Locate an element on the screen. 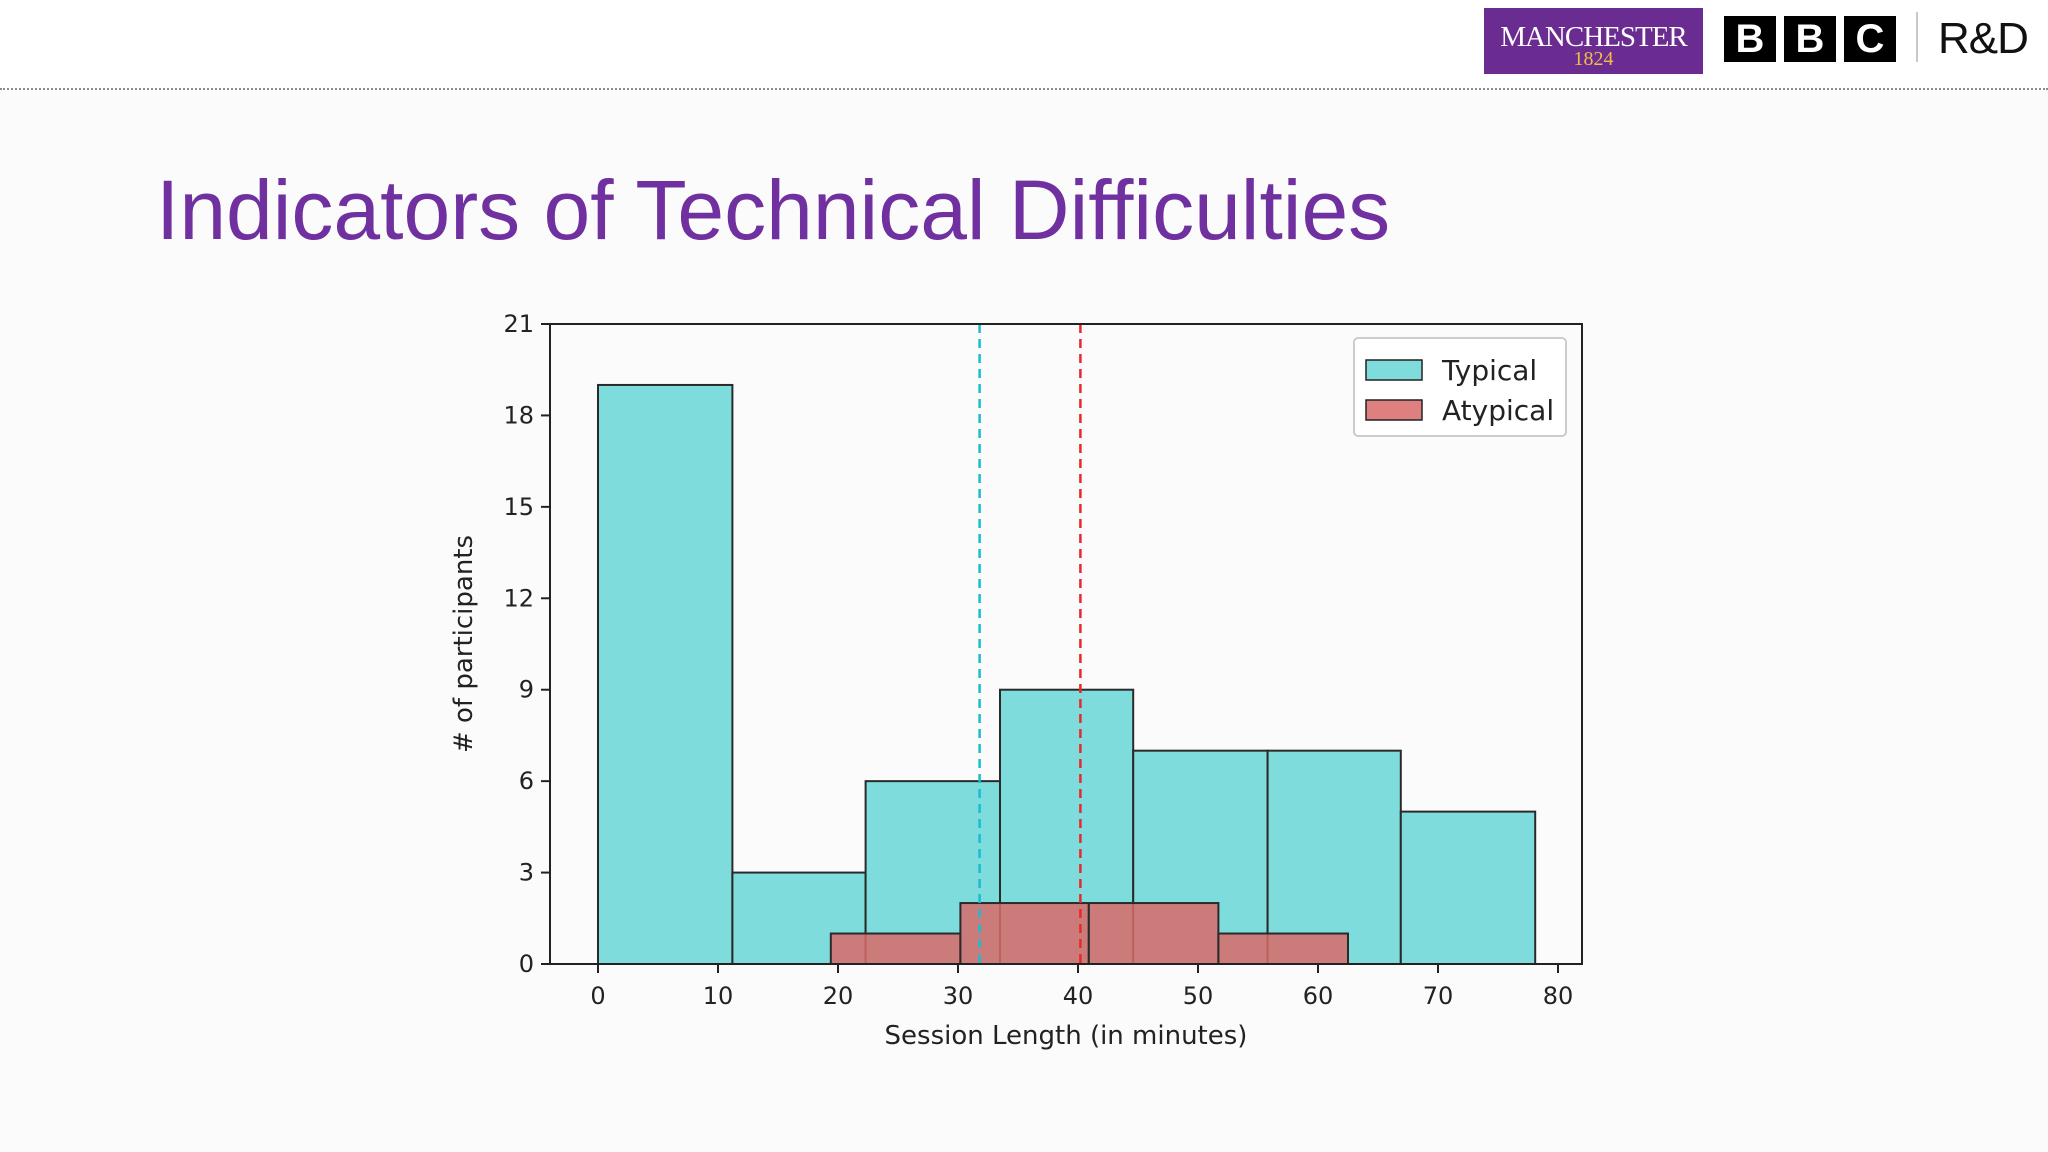 Image resolution: width=2048 pixels, height=1152 pixels. legend-swatch-atypical is located at coordinates (1394, 410).